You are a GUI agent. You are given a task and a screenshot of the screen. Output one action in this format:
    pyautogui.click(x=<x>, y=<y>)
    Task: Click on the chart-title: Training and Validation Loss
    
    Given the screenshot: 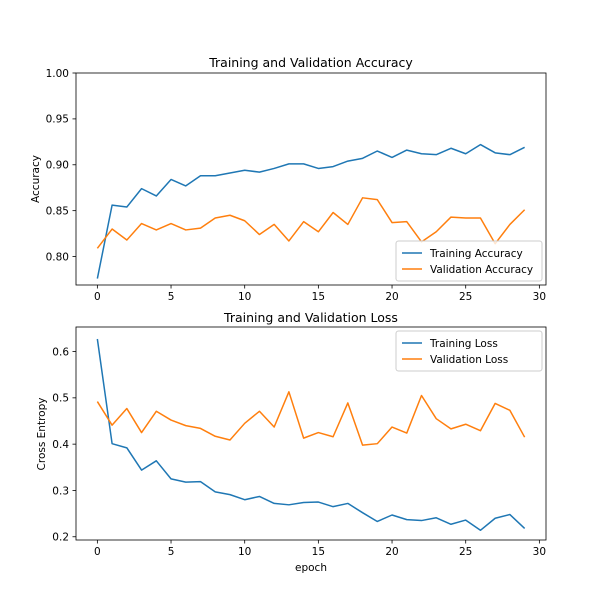 What is the action you would take?
    pyautogui.click(x=310, y=317)
    